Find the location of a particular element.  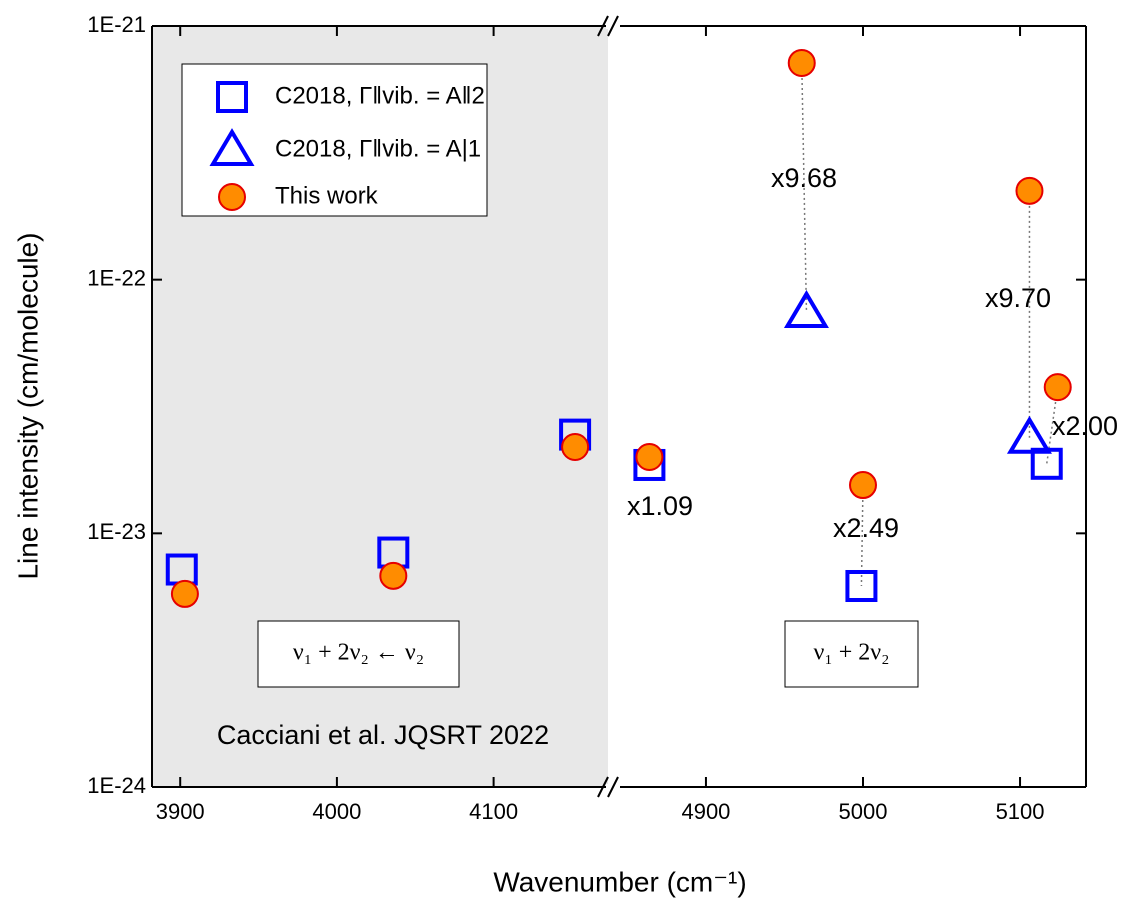

y-axis-title: Line intensity (cm/molecule) is located at coordinates (27, 405).